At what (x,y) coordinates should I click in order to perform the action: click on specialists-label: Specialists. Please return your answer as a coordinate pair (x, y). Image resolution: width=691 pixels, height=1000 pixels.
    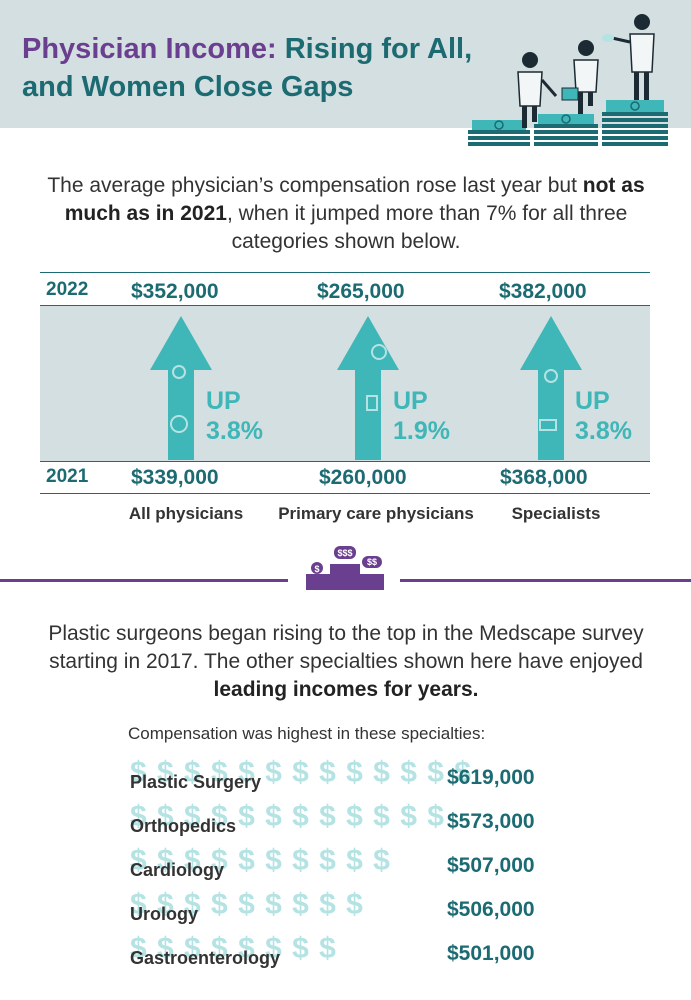
    Looking at the image, I should click on (556, 513).